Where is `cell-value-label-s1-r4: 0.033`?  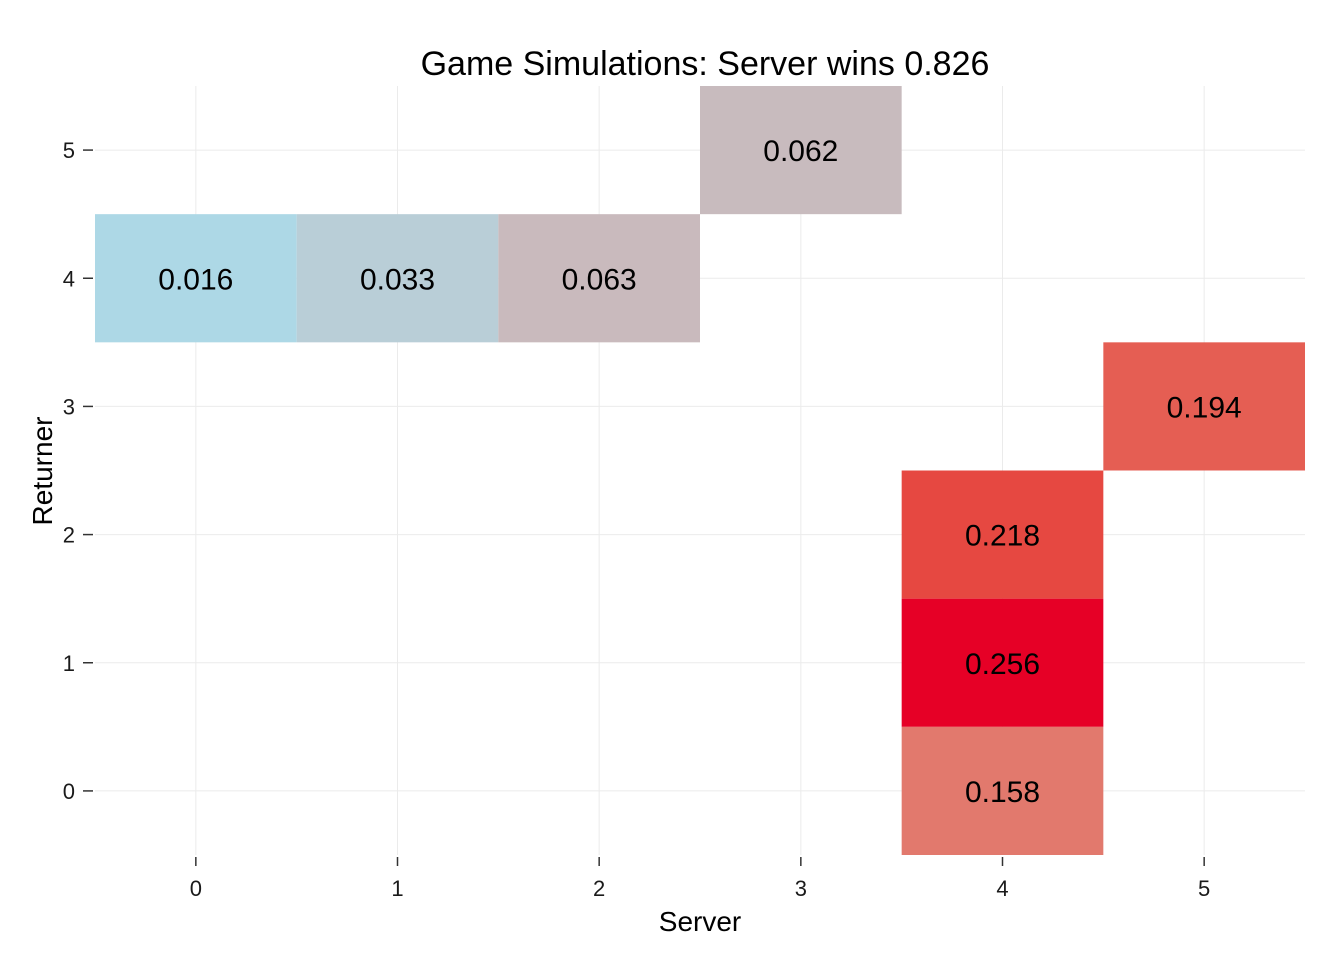 cell-value-label-s1-r4: 0.033 is located at coordinates (397, 279).